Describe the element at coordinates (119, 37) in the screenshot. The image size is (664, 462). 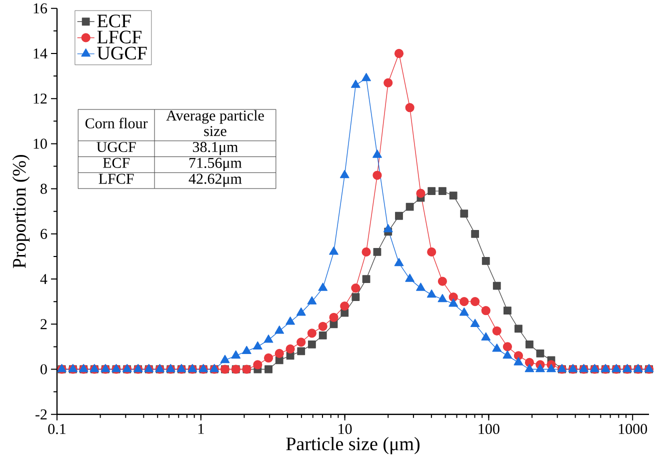
I see `legend-label: LFCF` at that location.